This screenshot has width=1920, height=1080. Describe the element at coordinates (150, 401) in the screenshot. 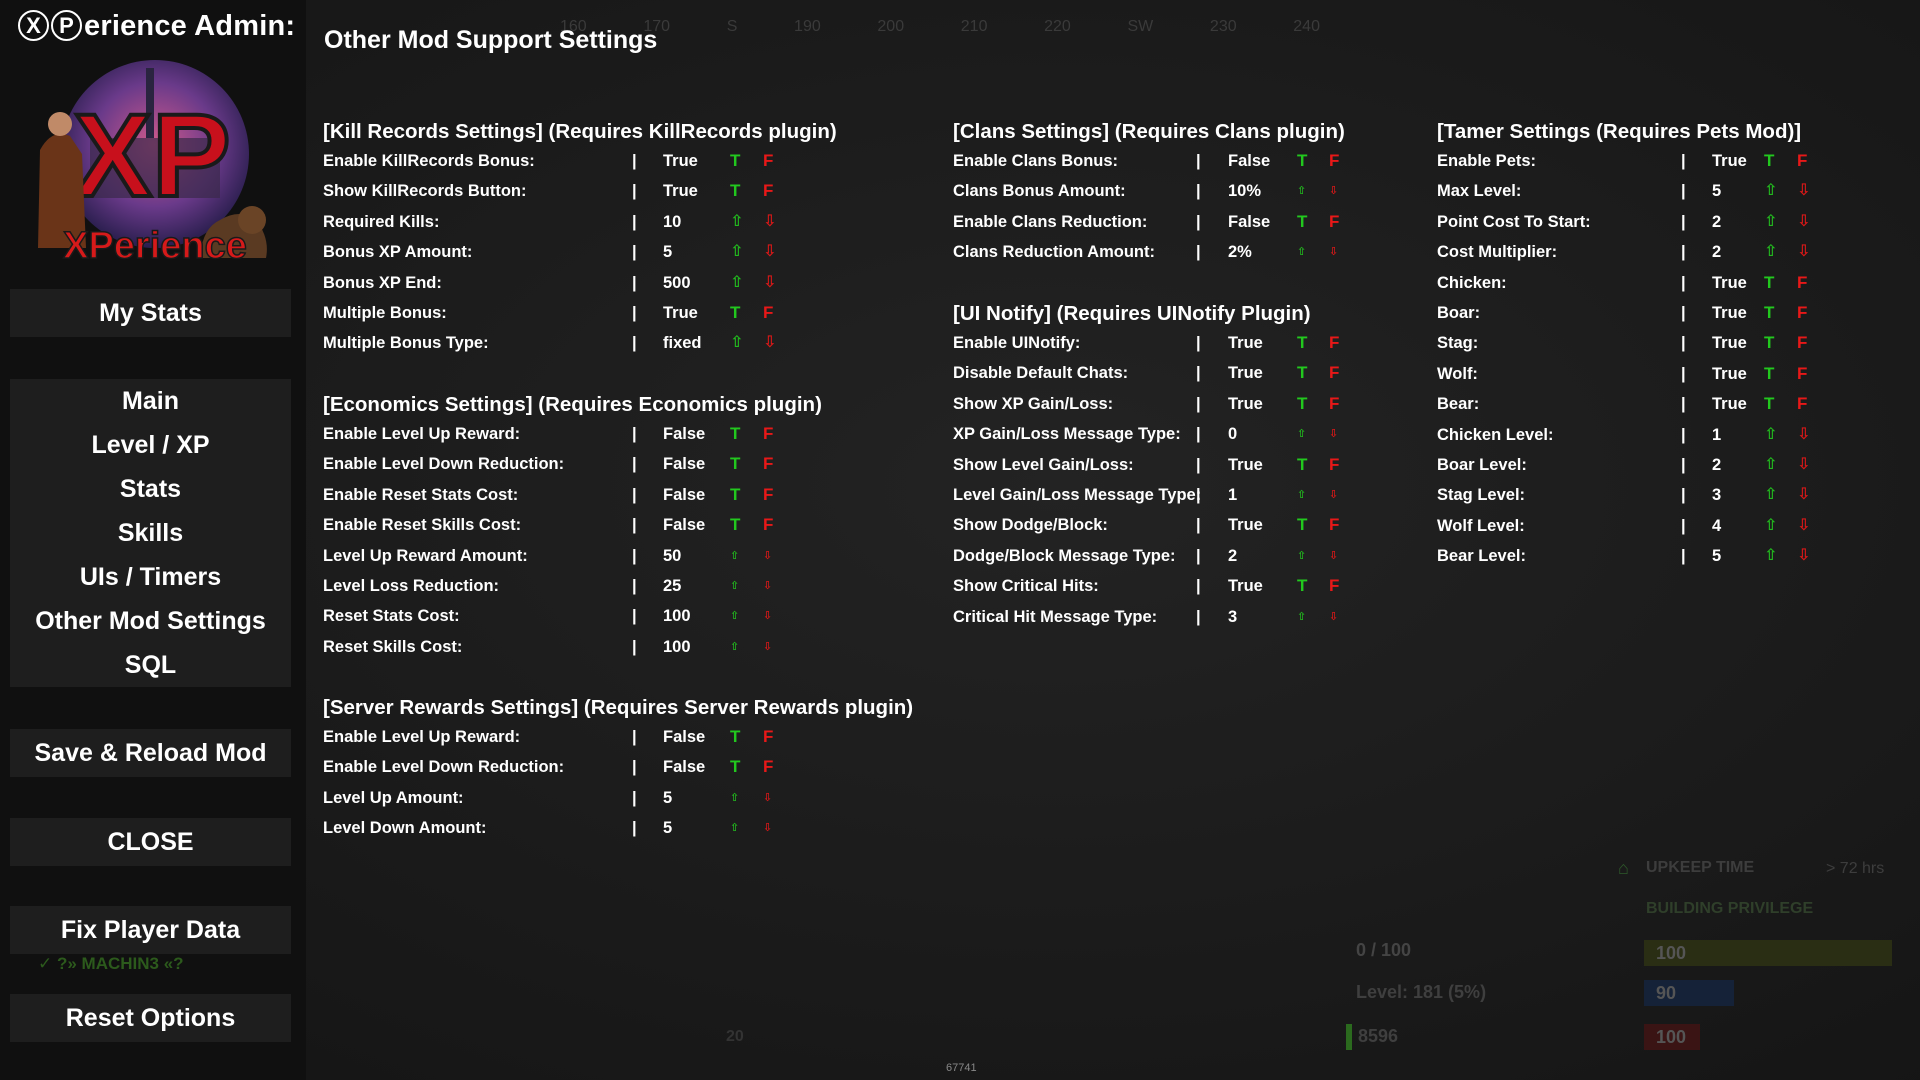

I see `main-button: Main` at that location.